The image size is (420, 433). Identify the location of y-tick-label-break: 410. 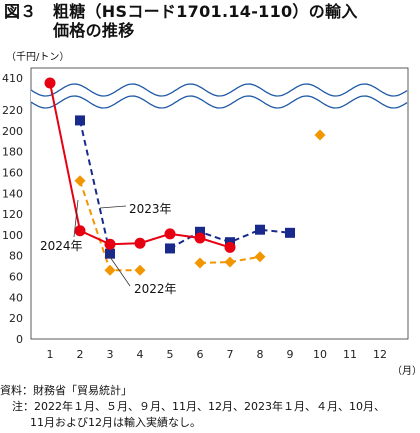
(12, 78).